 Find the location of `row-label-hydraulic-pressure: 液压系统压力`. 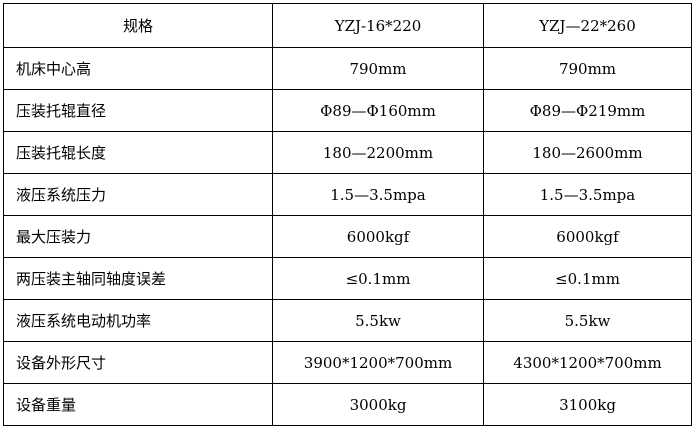

row-label-hydraulic-pressure: 液压系统压力 is located at coordinates (138, 194).